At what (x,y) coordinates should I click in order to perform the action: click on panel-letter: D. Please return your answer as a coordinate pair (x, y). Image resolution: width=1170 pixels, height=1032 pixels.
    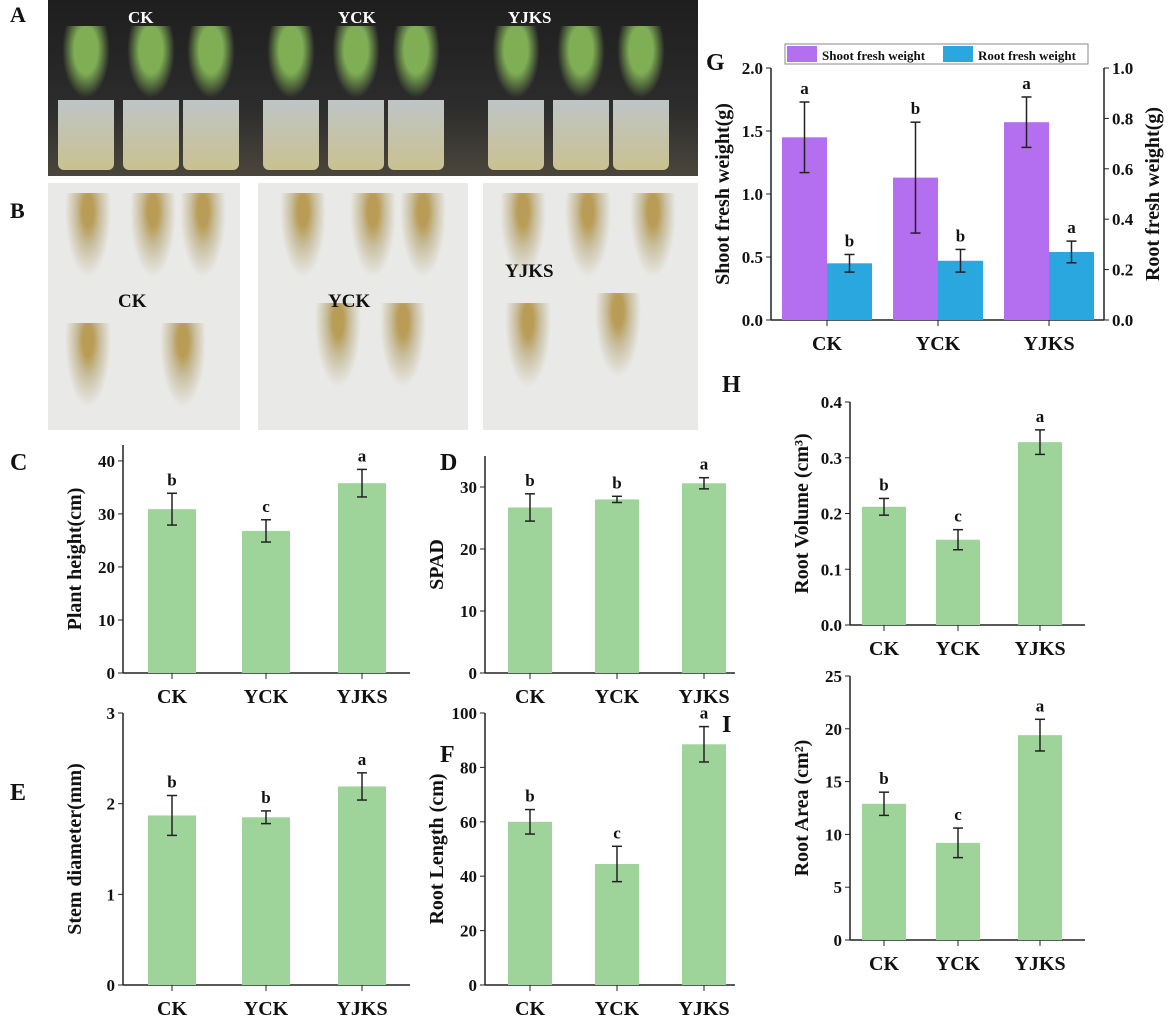
    Looking at the image, I should click on (448, 463).